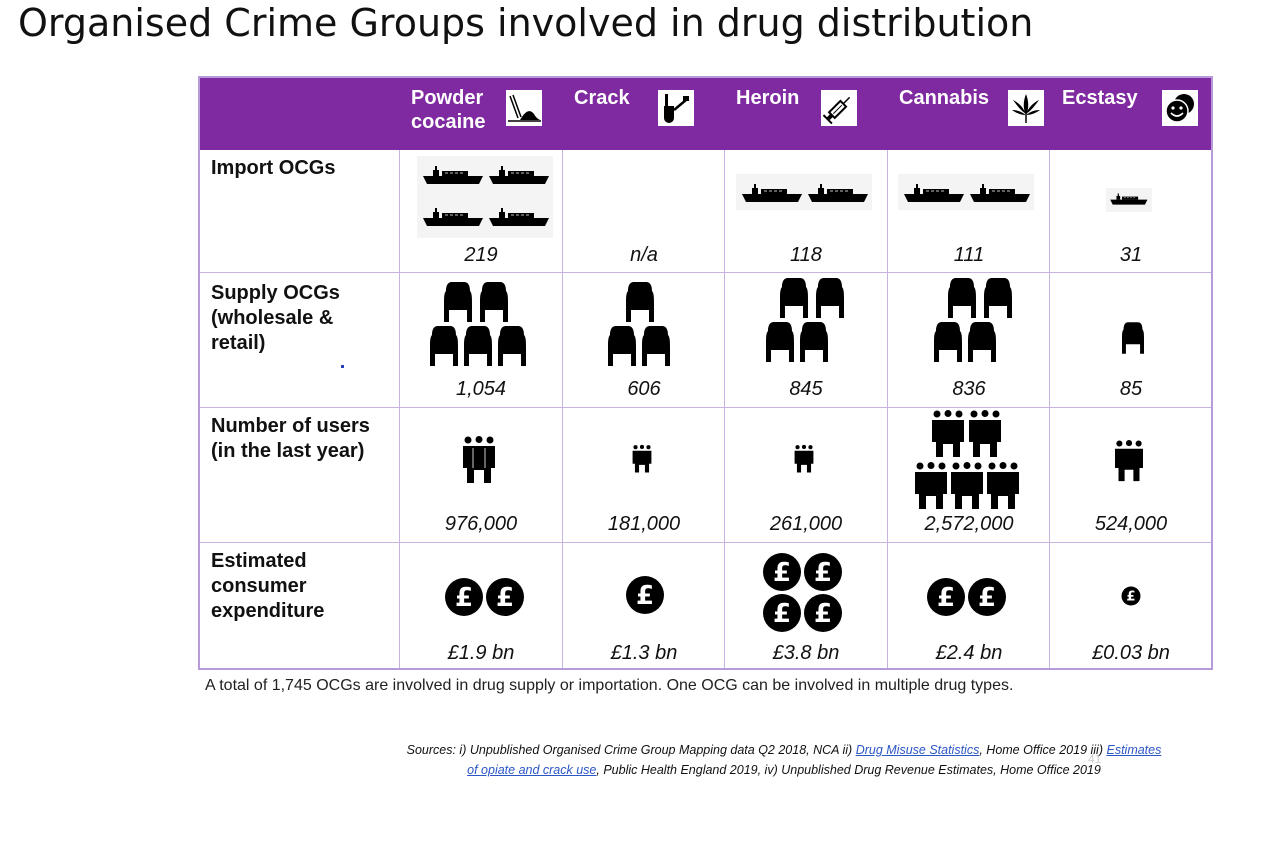 The height and width of the screenshot is (848, 1264). What do you see at coordinates (1131, 524) in the screenshot?
I see `users-value-ecstasy: 524,000` at bounding box center [1131, 524].